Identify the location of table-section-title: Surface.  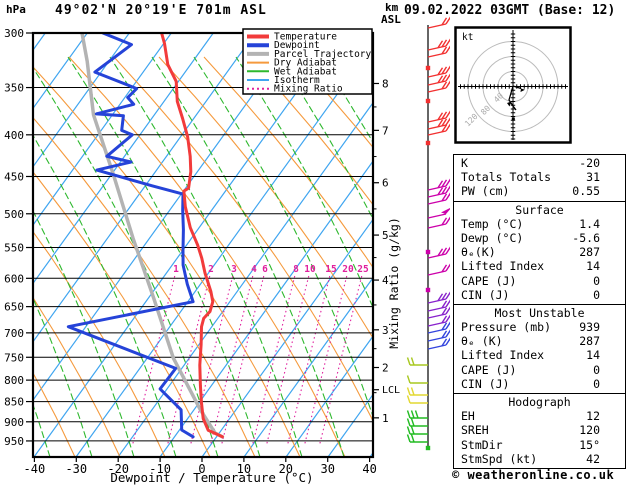
(539, 209).